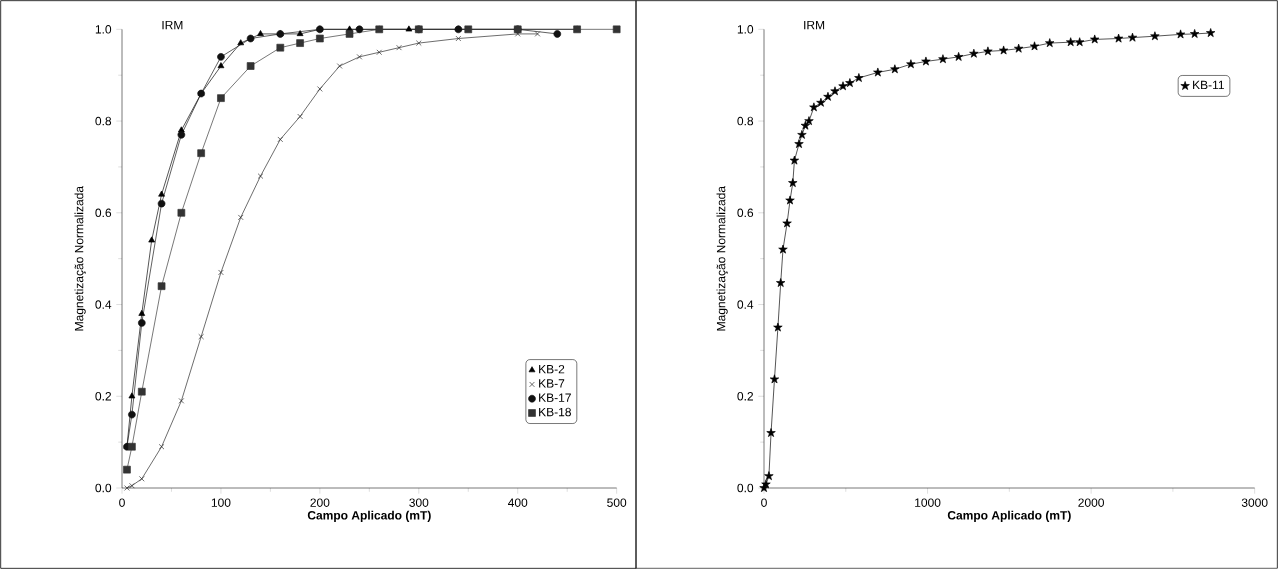  What do you see at coordinates (552, 369) in the screenshot?
I see `legend-label: KB-2` at bounding box center [552, 369].